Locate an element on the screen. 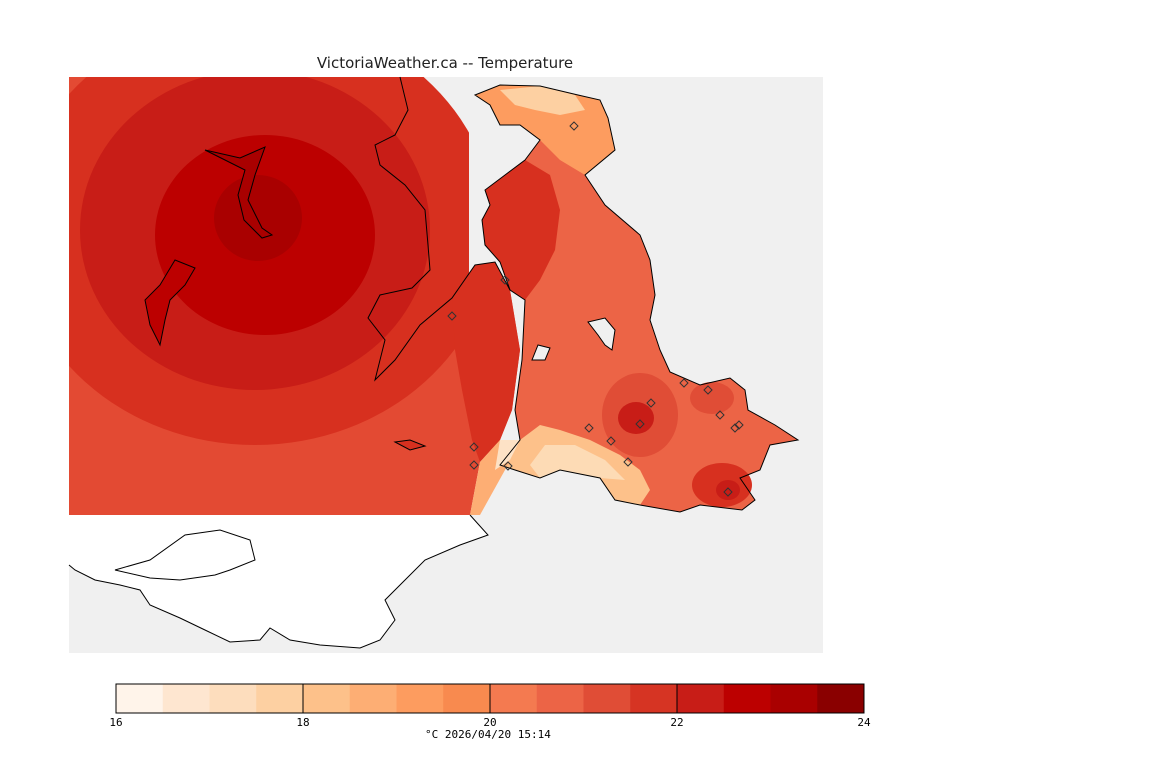 The height and width of the screenshot is (768, 1152). lake-north is located at coordinates (239, 192).